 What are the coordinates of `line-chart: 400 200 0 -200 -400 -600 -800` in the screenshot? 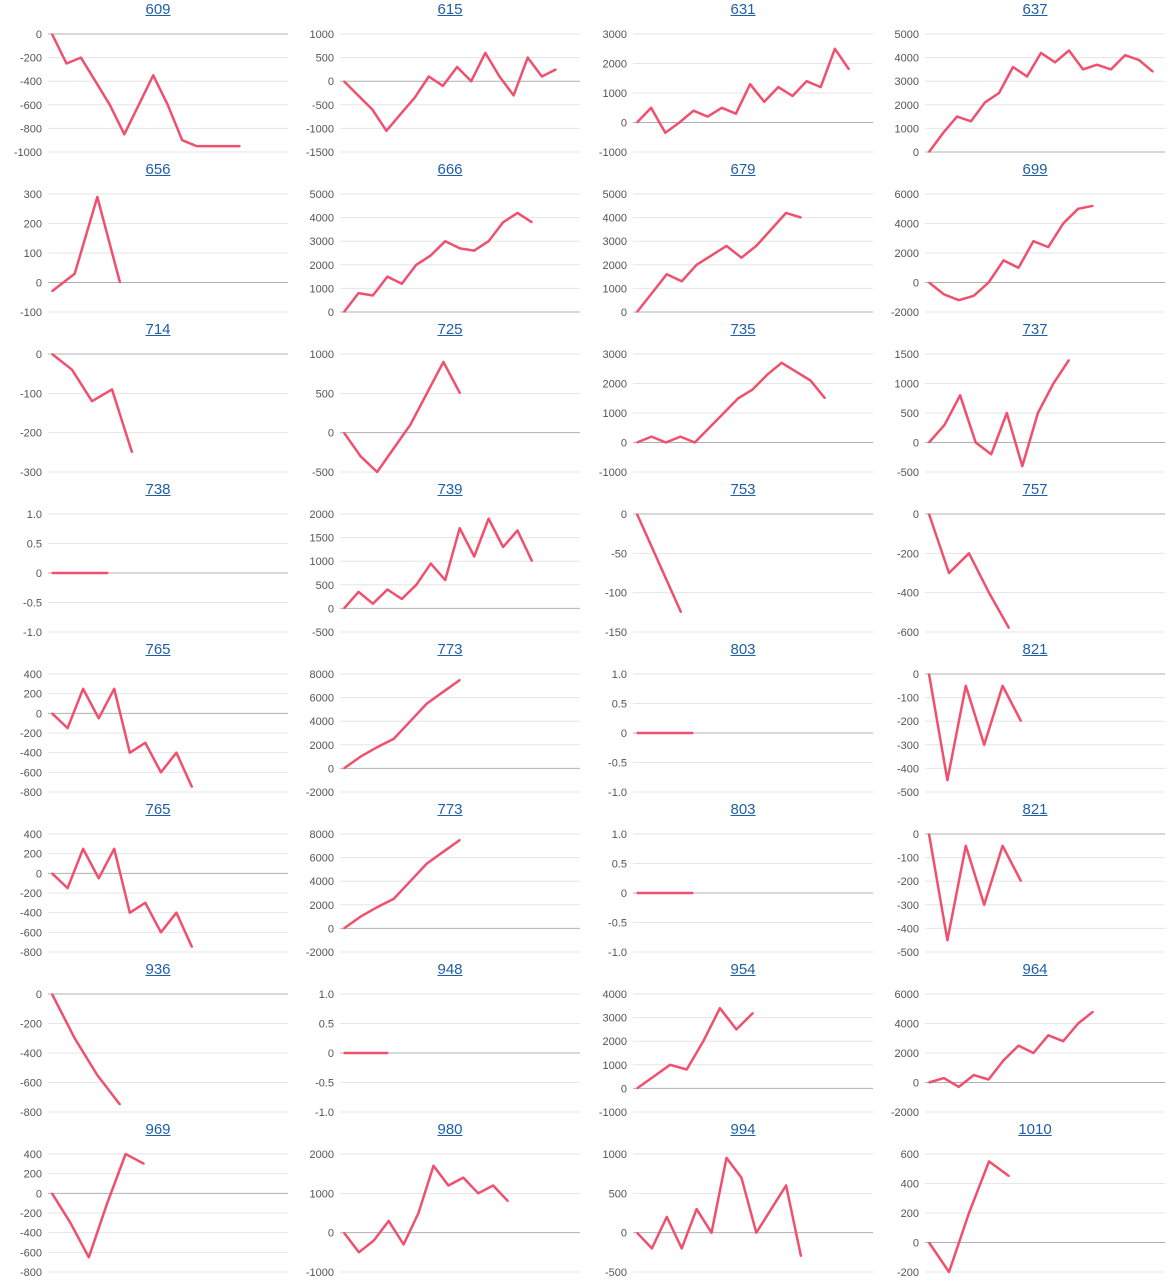 It's located at (154, 894).